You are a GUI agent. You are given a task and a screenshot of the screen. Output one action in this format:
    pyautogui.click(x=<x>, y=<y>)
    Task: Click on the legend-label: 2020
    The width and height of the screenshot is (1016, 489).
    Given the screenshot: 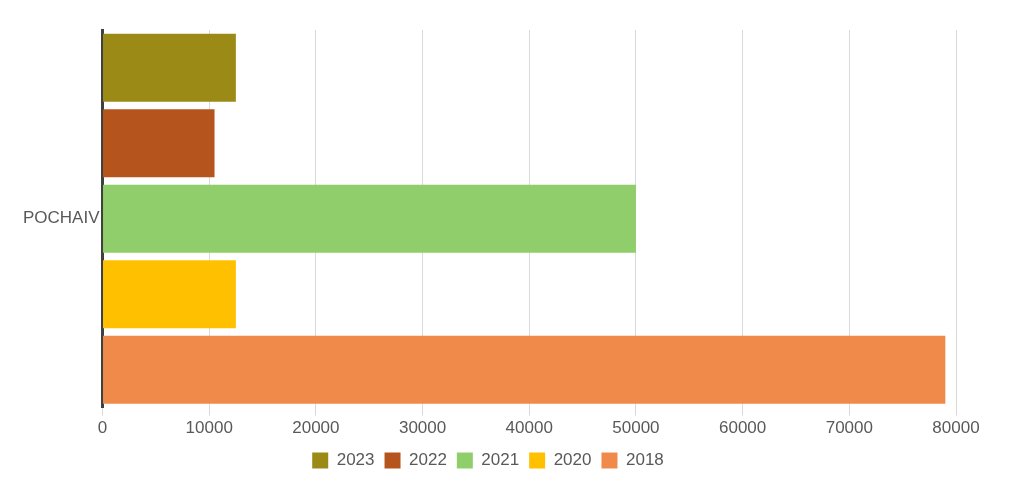 What is the action you would take?
    pyautogui.click(x=572, y=460)
    